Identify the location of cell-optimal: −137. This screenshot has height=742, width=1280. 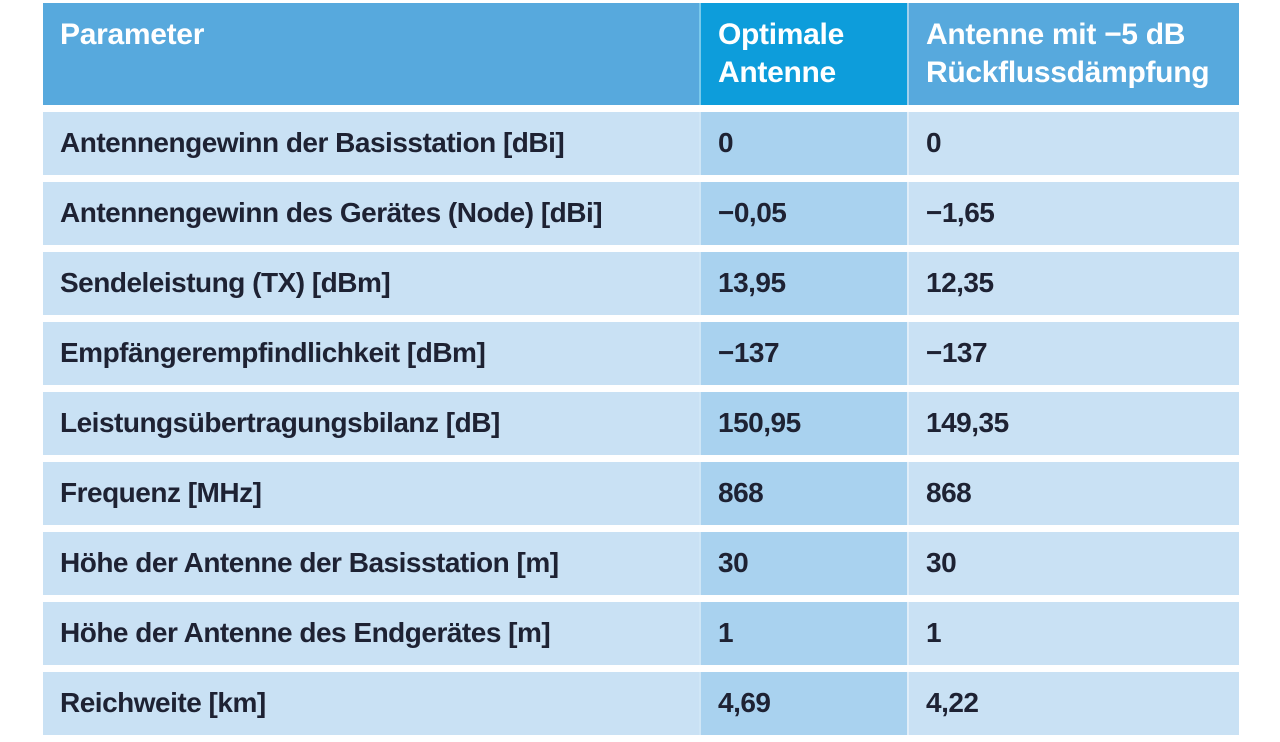
(803, 353).